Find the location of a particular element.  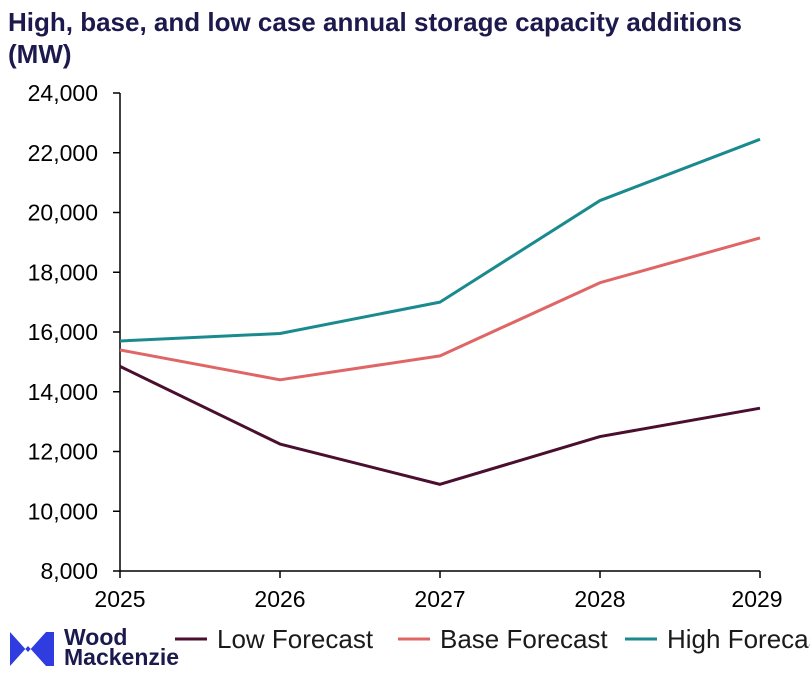

legend-label: Base Forecast is located at coordinates (524, 639).